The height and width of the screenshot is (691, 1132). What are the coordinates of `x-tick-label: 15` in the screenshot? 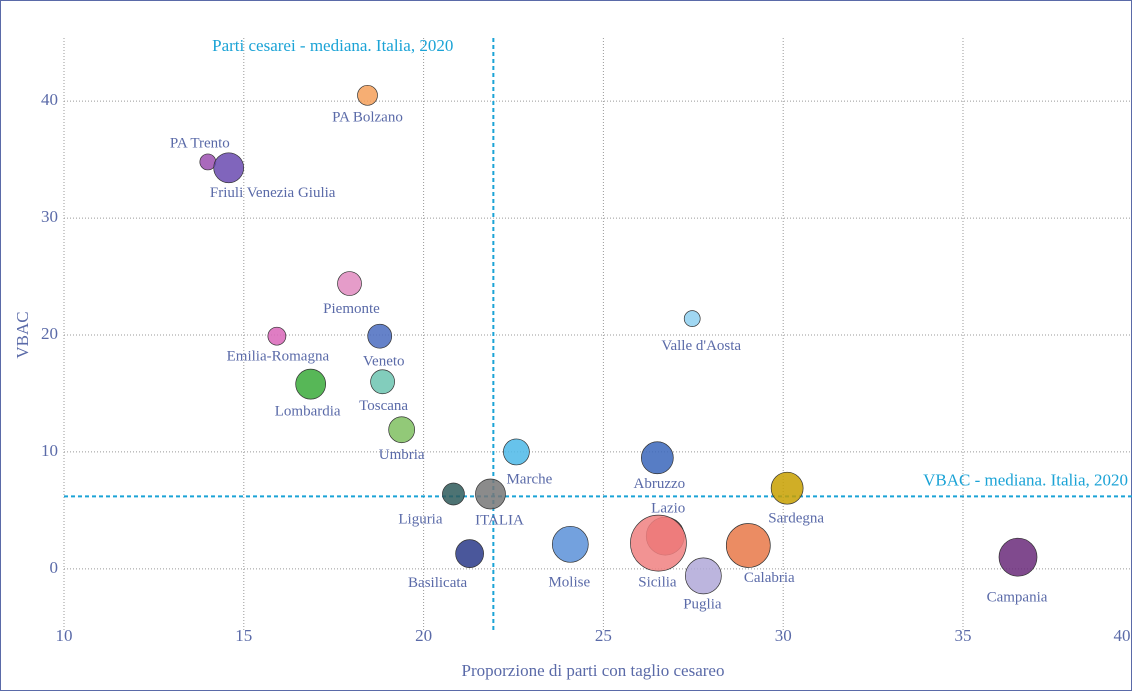 It's located at (243, 635).